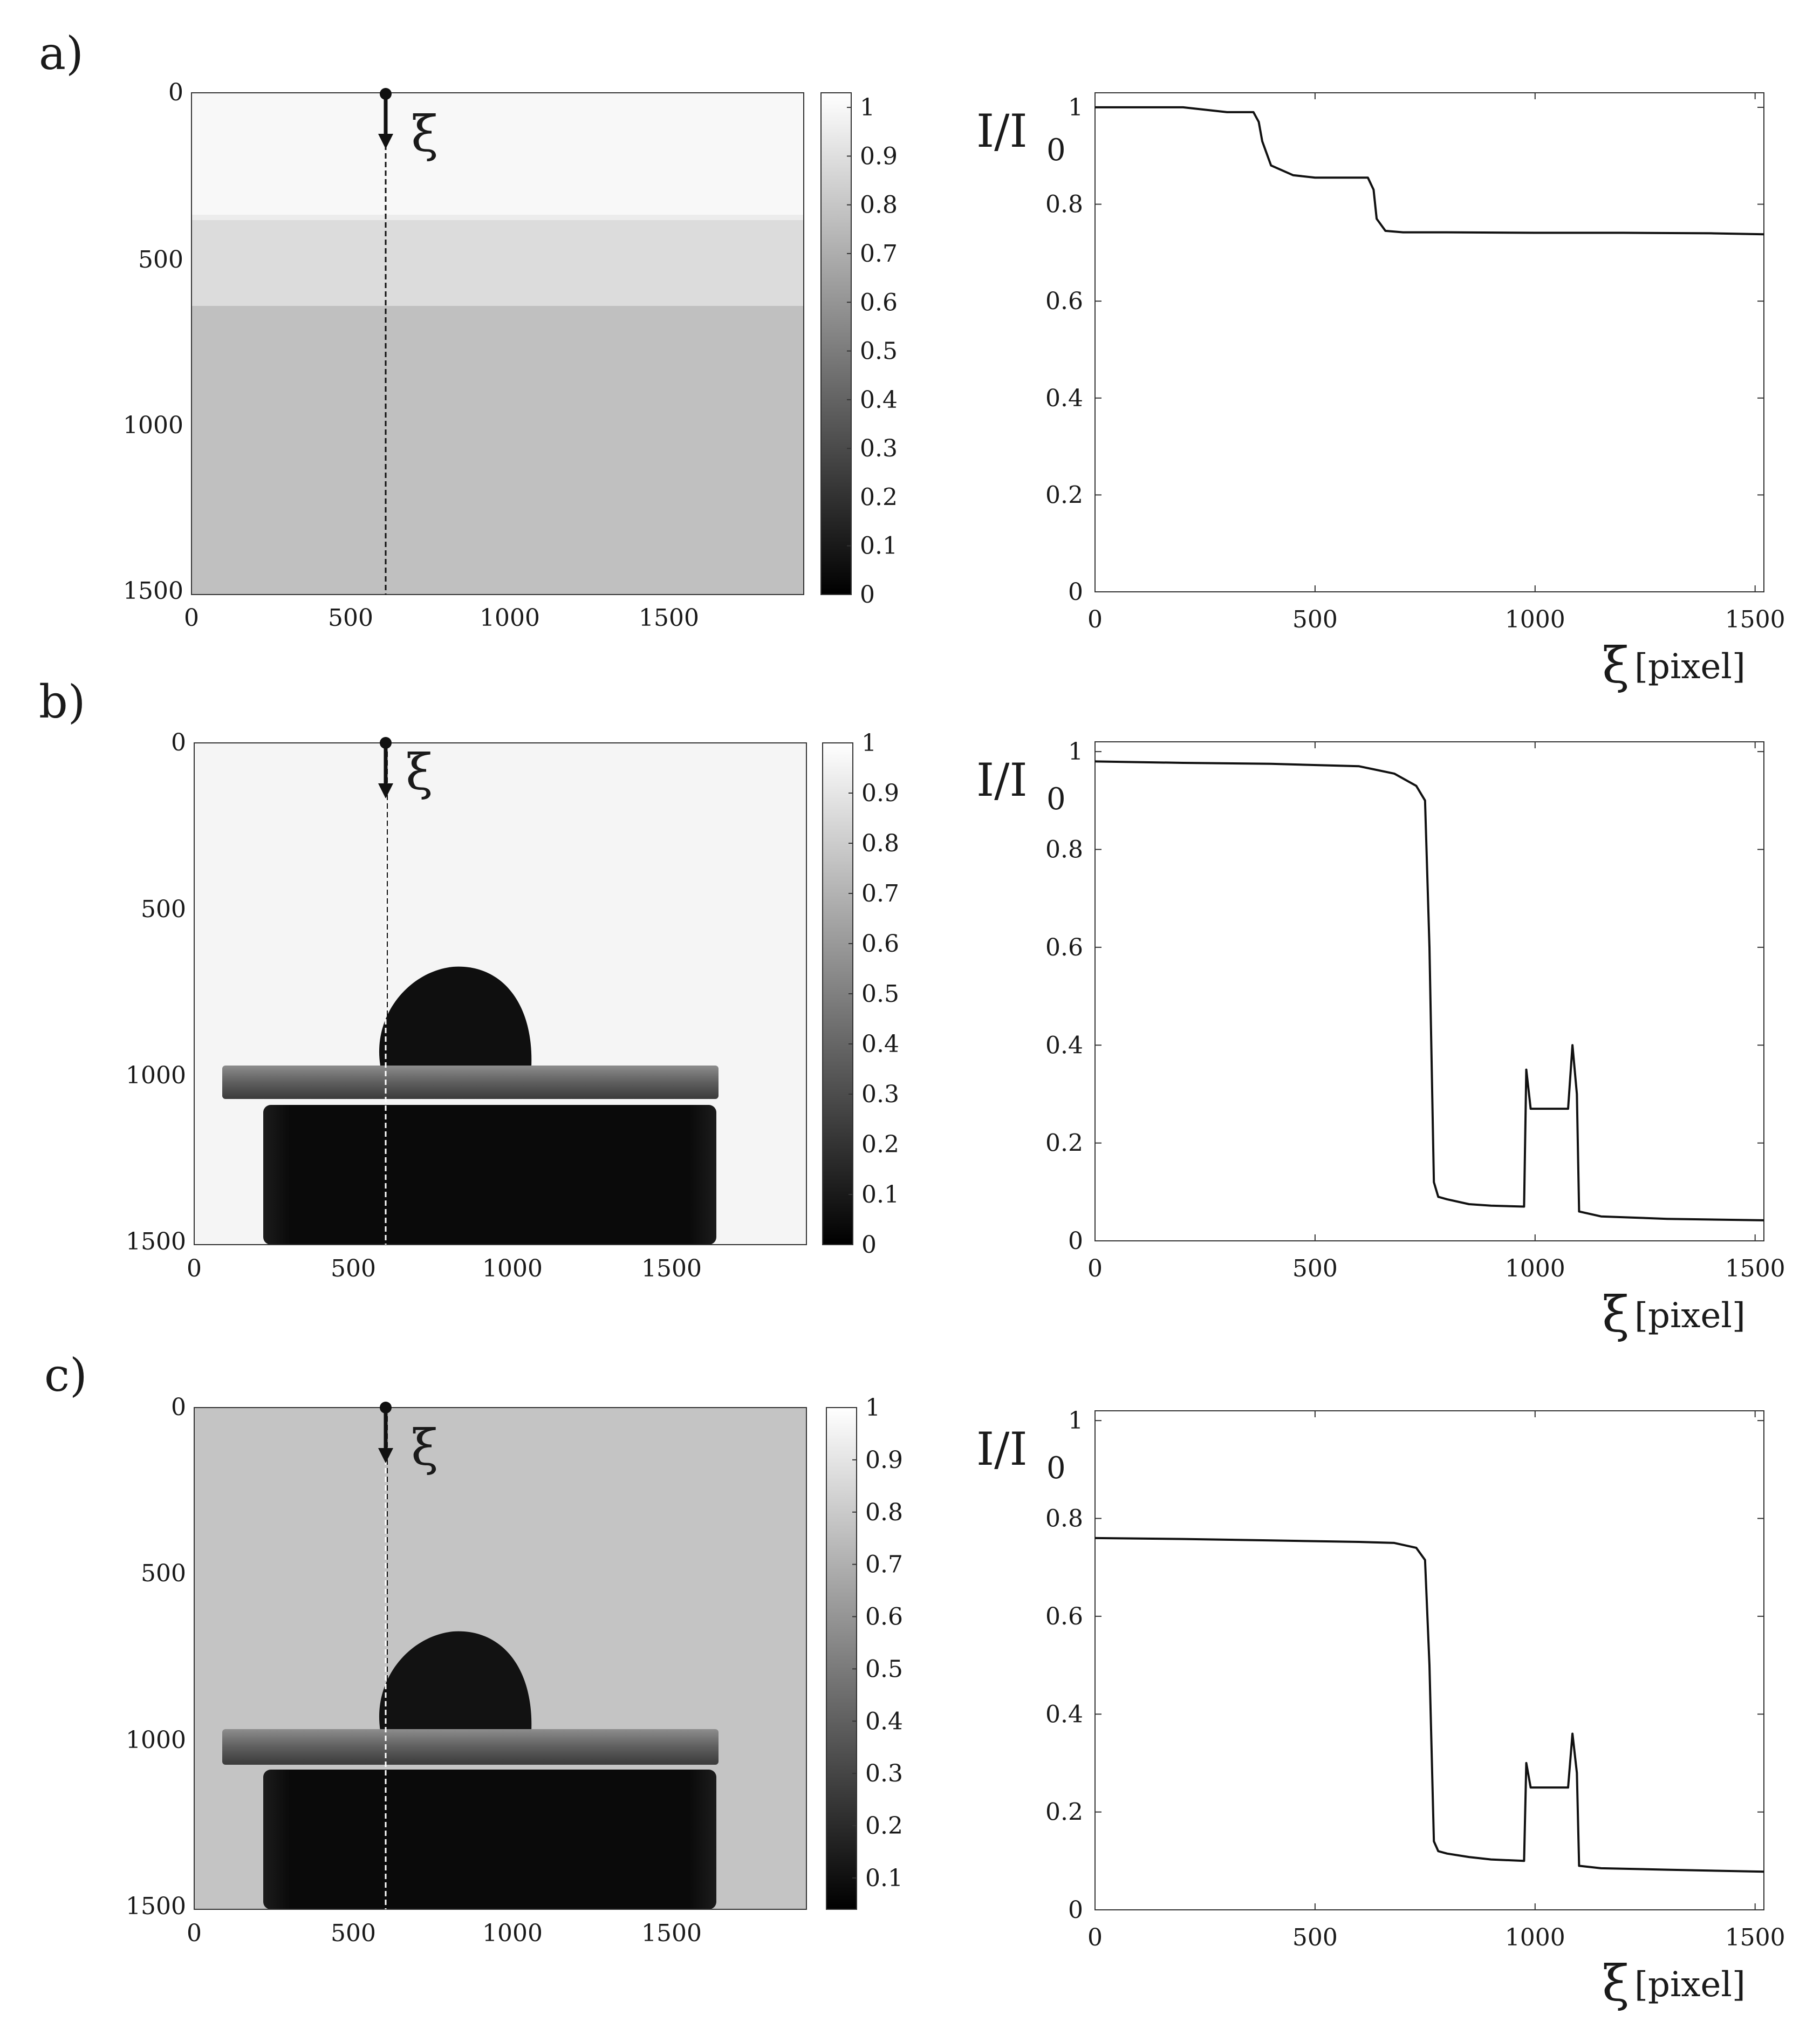  What do you see at coordinates (194, 1268) in the screenshot?
I see `image-b-xtick: 0` at bounding box center [194, 1268].